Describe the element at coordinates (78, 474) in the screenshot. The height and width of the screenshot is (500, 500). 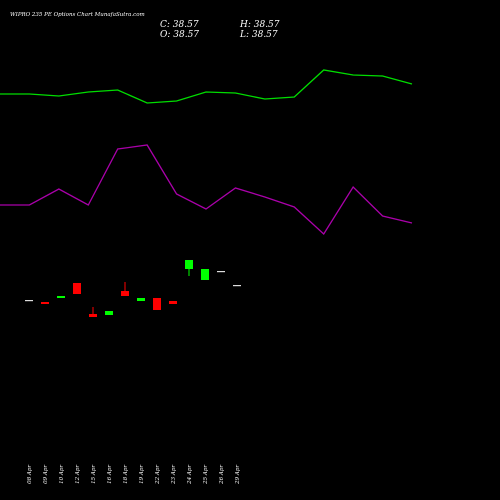
I see `x-tick-label: 12 Apr` at that location.